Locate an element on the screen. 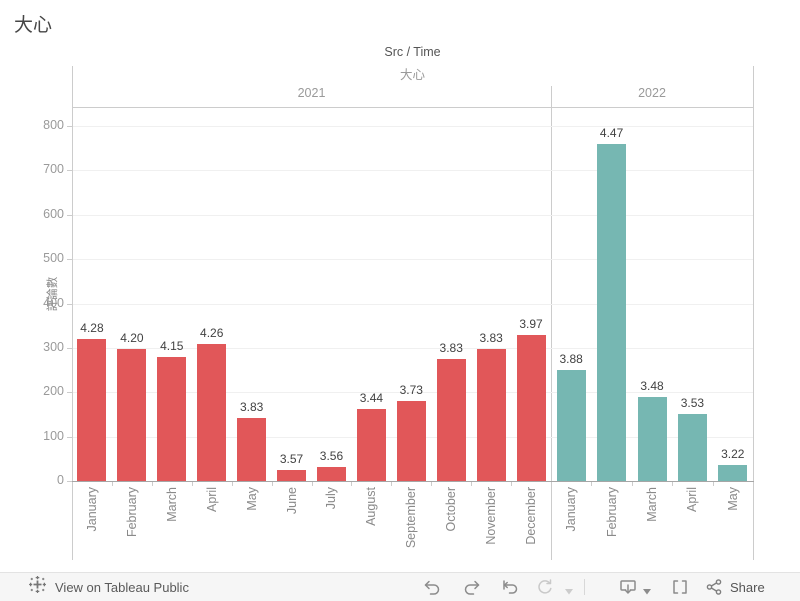 The image size is (800, 601). y-tick-label: 0 is located at coordinates (60, 480).